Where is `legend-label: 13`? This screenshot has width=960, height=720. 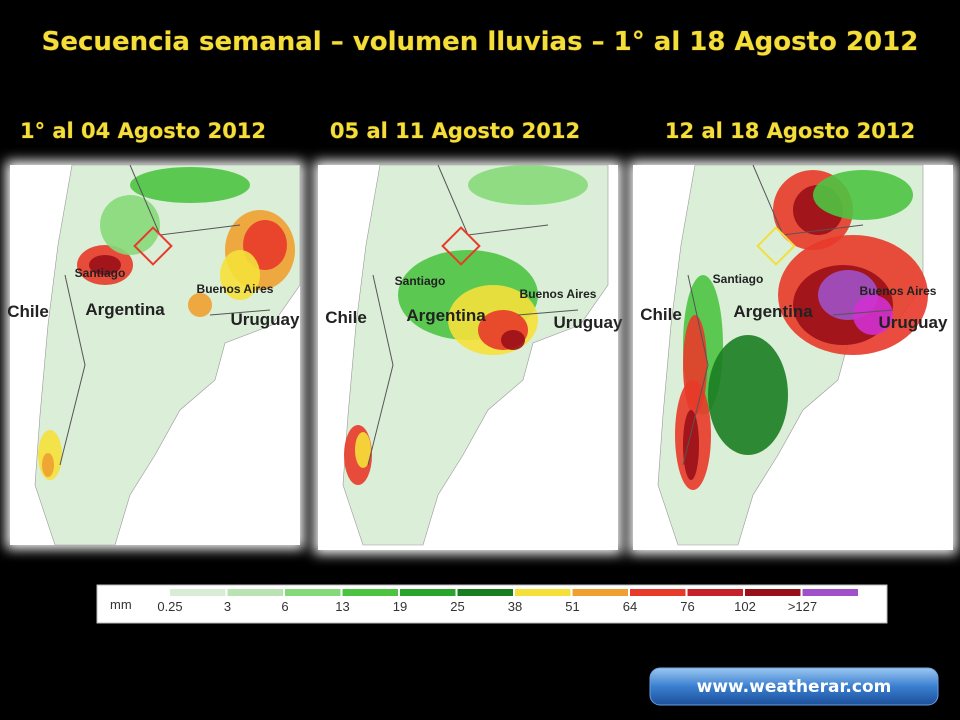 legend-label: 13 is located at coordinates (342, 606).